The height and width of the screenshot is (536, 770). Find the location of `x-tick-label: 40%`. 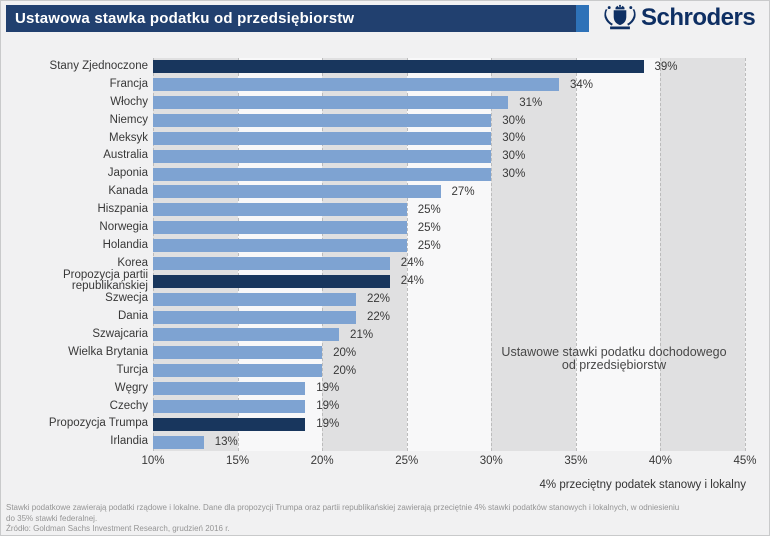

x-tick-label: 40% is located at coordinates (660, 461).